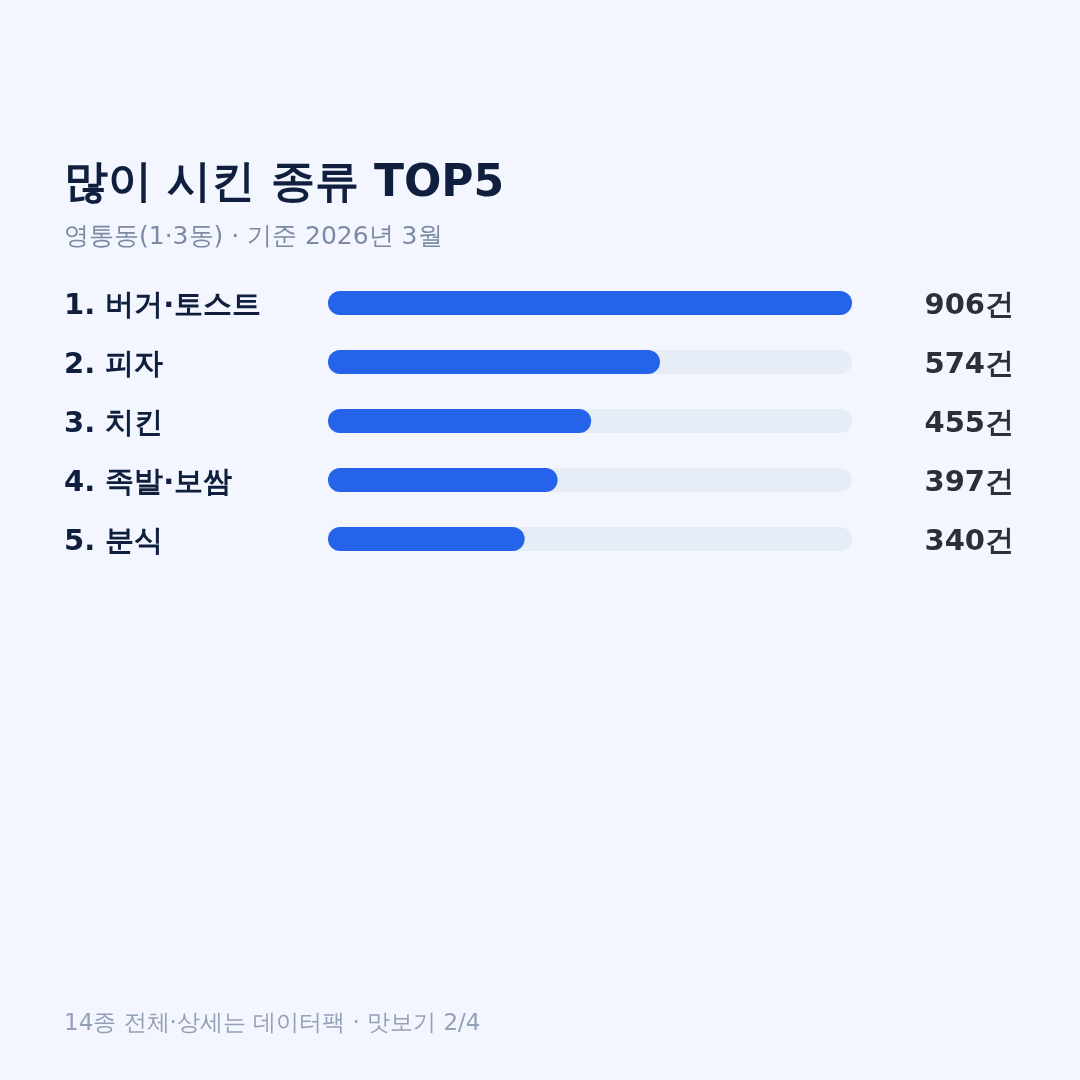 This screenshot has height=1080, width=1080. Describe the element at coordinates (114, 363) in the screenshot. I see `y-tick-label: 2. 피자` at that location.